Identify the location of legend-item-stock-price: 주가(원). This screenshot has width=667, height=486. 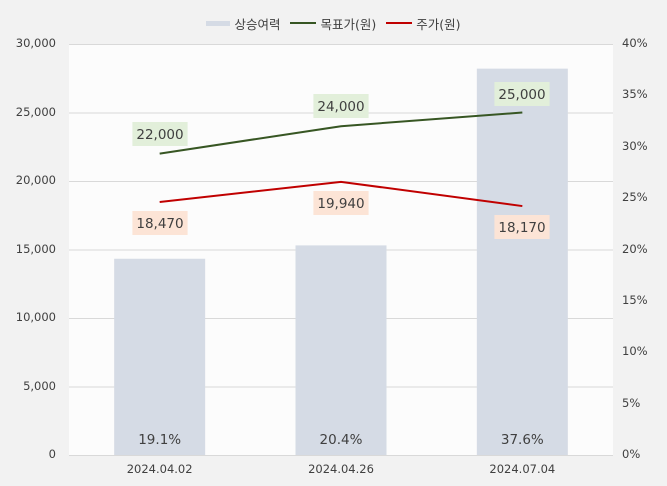
(423, 23).